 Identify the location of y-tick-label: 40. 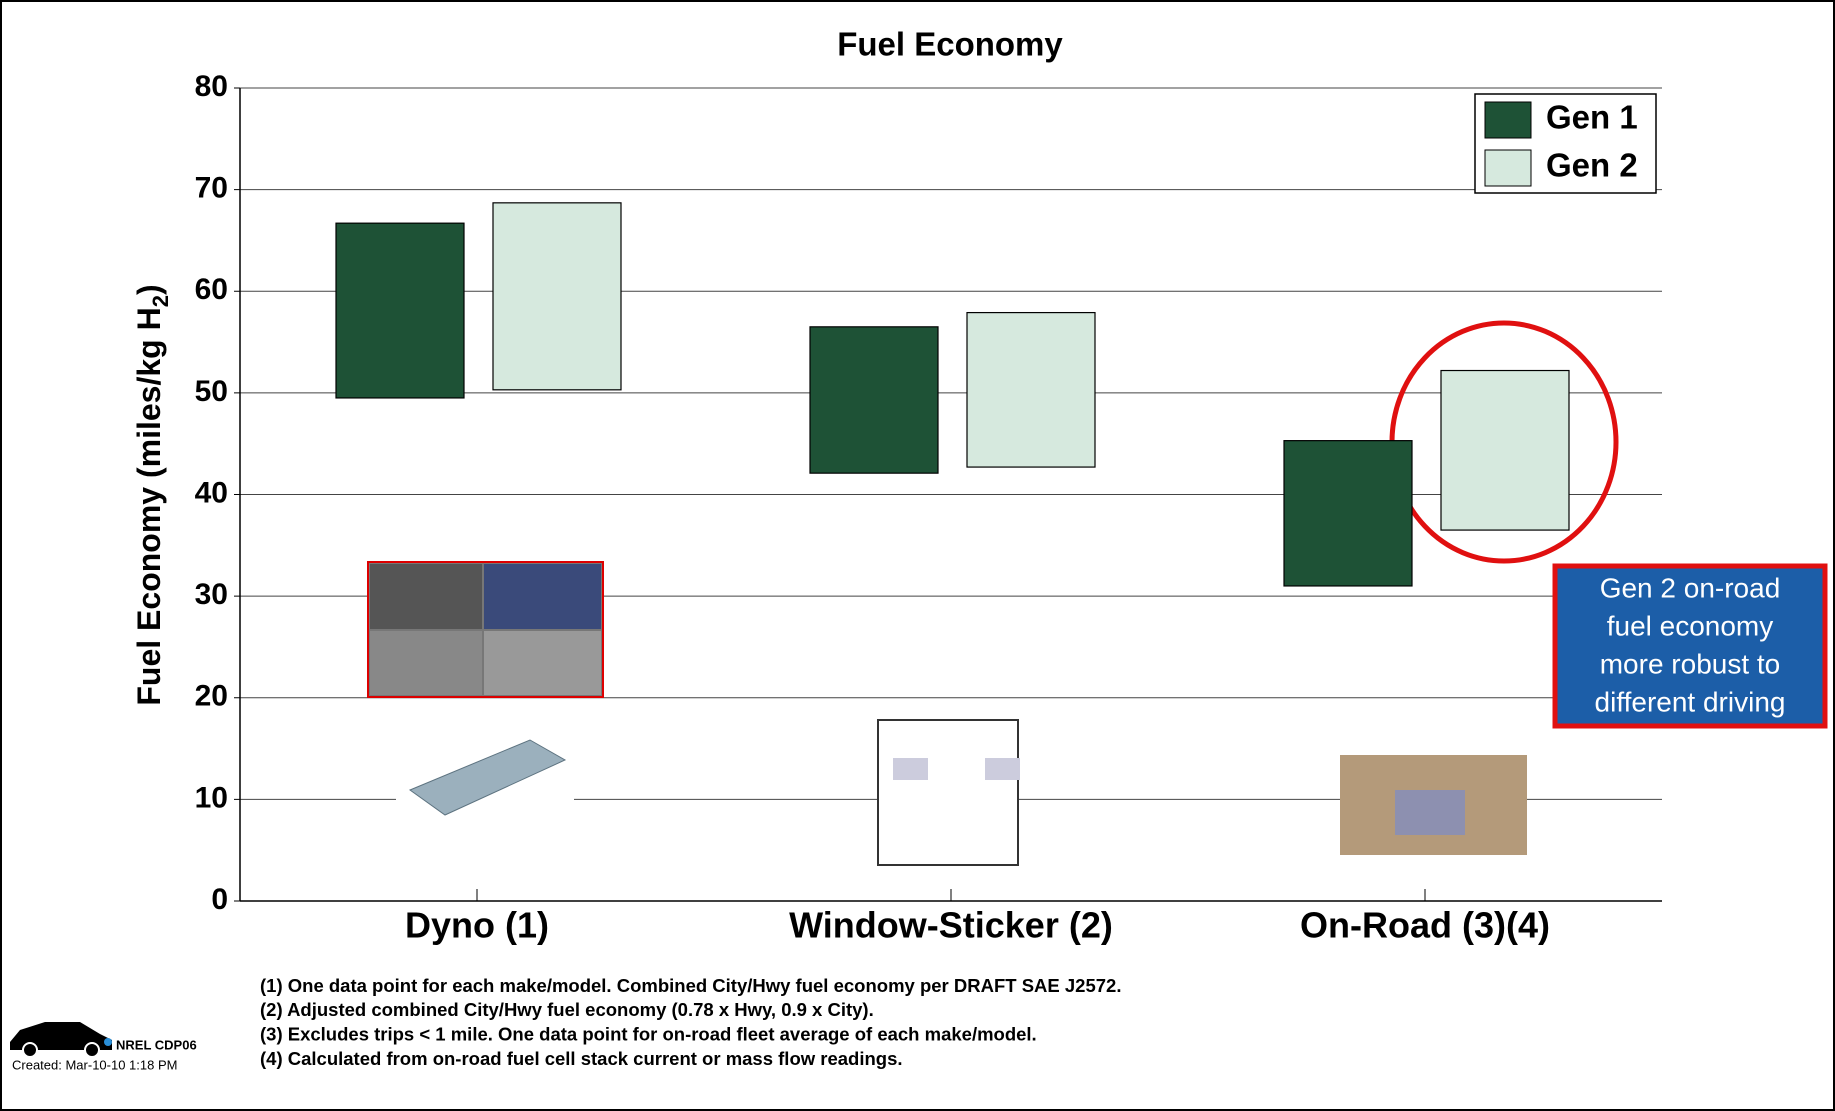
(211, 492).